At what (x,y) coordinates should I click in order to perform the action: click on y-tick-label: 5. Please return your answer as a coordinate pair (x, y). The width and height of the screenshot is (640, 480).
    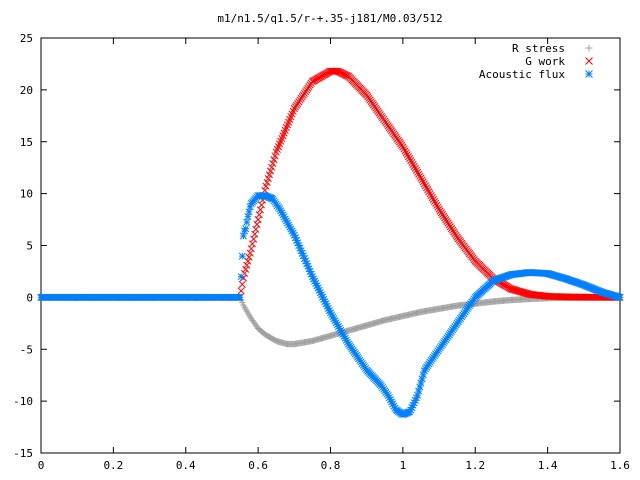
    Looking at the image, I should click on (29, 246).